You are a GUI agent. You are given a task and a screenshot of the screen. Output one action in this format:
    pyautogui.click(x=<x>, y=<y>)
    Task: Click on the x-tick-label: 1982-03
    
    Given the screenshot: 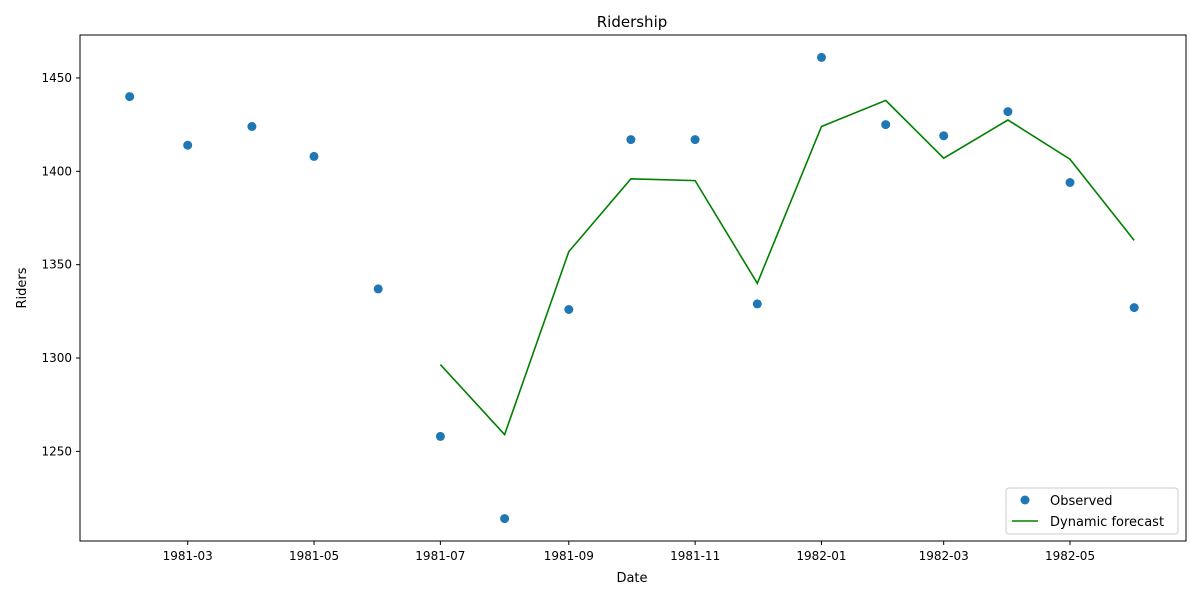 What is the action you would take?
    pyautogui.click(x=944, y=556)
    